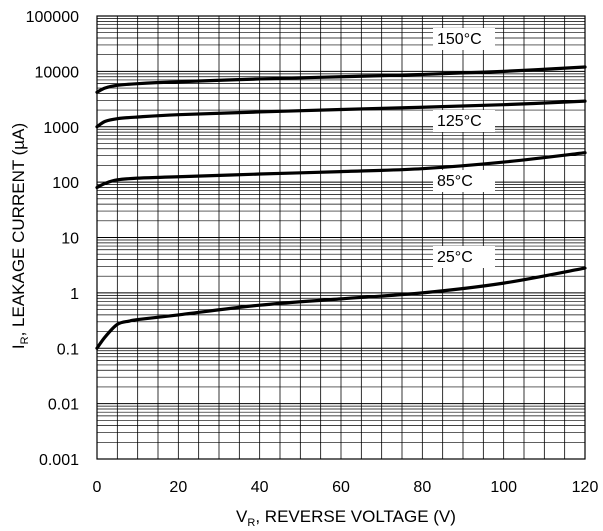 Image resolution: width=603 pixels, height=531 pixels. I want to click on series-label-0: 150°C, so click(459, 39).